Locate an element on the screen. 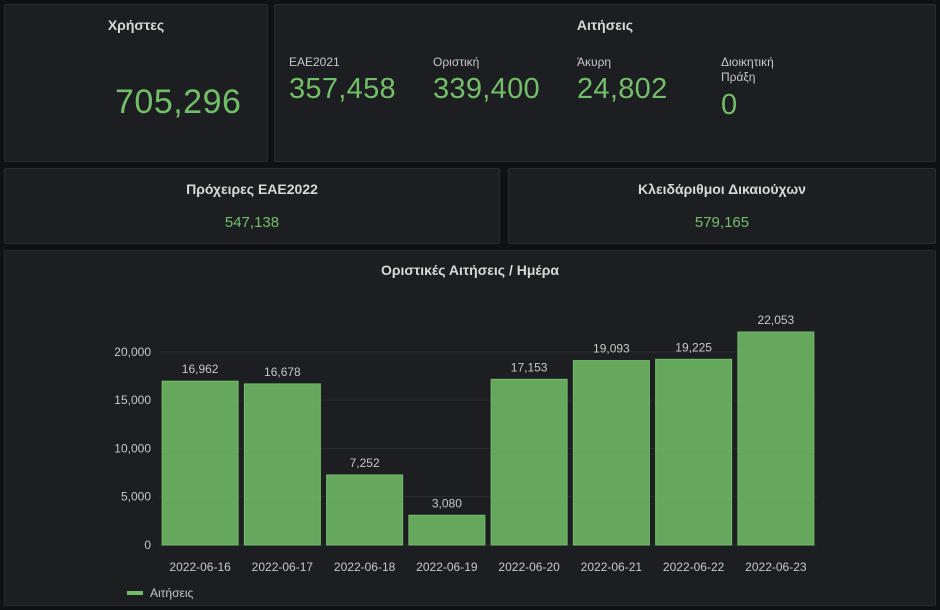  stat-label-eae2021: ΕΑΕ2021 is located at coordinates (314, 62).